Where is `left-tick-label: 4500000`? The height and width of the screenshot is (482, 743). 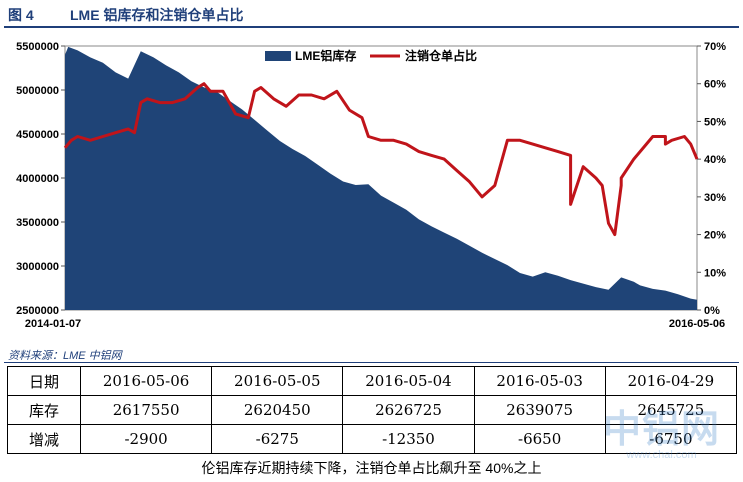
left-tick-label: 4500000 is located at coordinates (37, 135).